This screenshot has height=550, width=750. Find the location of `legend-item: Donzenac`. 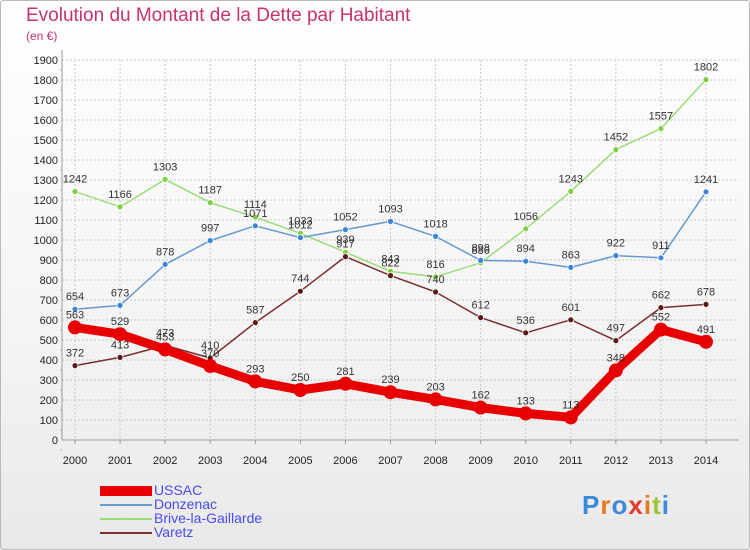

legend-item: Donzenac is located at coordinates (250, 504).